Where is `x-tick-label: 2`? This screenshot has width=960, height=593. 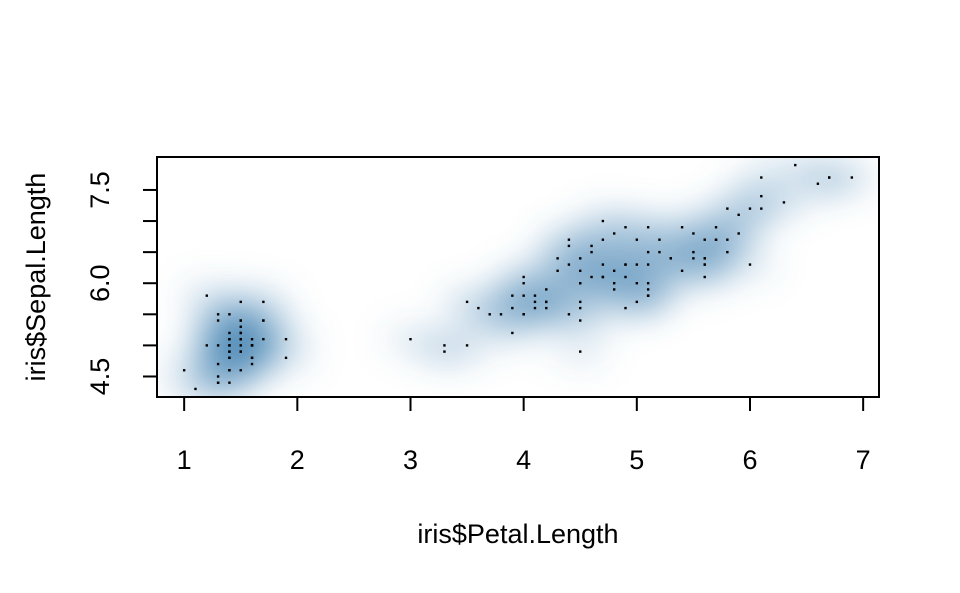 x-tick-label: 2 is located at coordinates (297, 460).